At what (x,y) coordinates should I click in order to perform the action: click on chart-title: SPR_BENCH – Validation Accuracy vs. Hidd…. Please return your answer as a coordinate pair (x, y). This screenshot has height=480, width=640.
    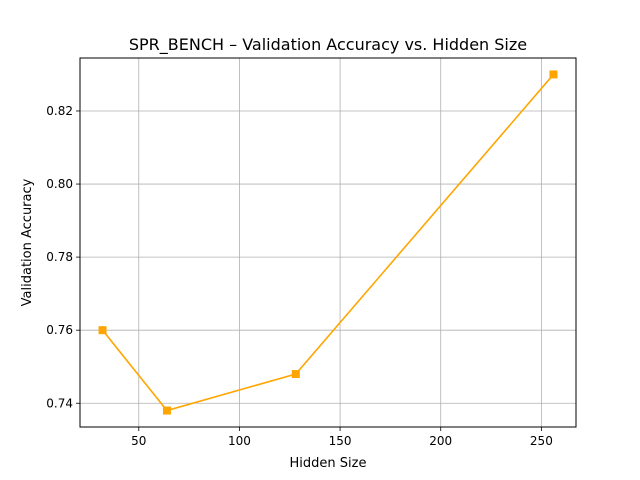
    Looking at the image, I should click on (328, 45).